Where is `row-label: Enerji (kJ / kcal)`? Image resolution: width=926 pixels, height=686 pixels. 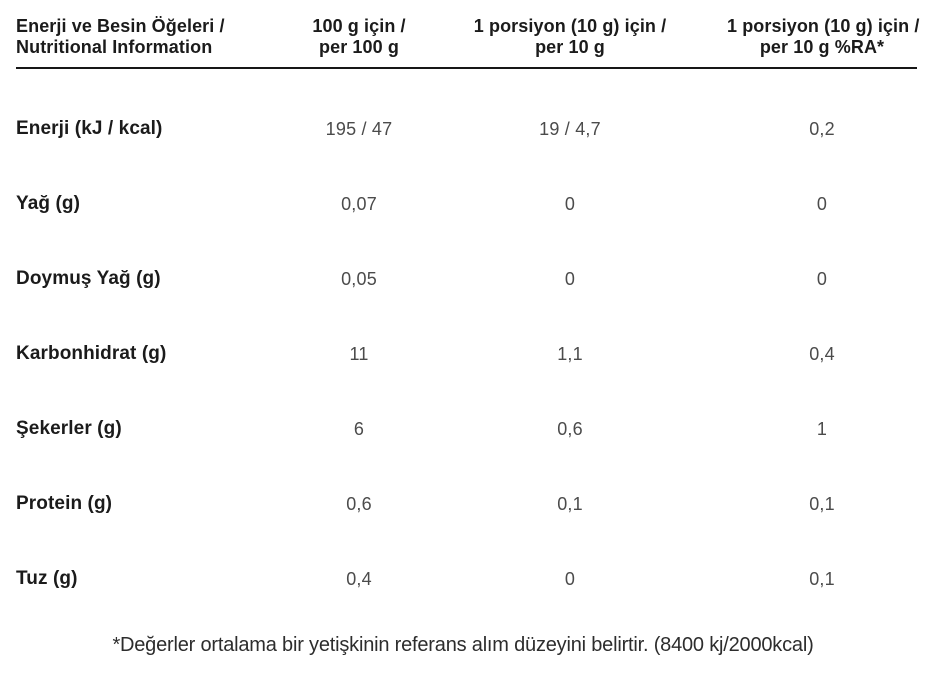
row-label: Enerji (kJ / kcal) is located at coordinates (89, 128).